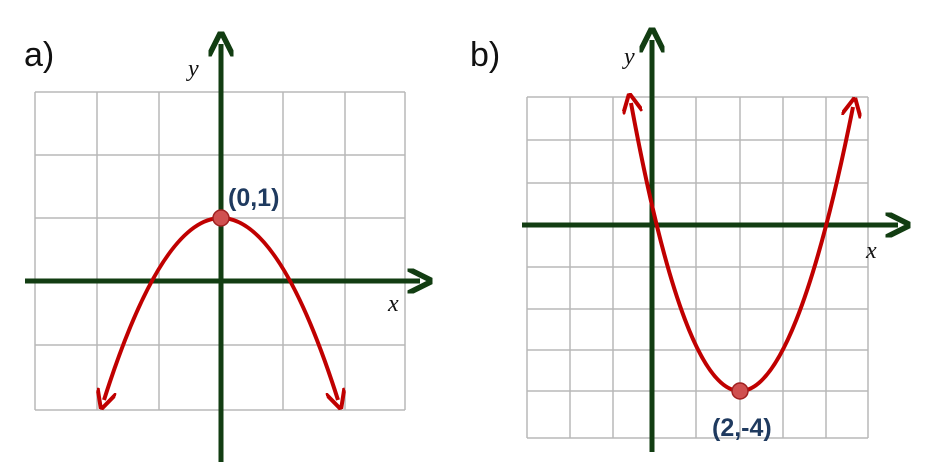 The width and height of the screenshot is (930, 464). Describe the element at coordinates (39, 55) in the screenshot. I see `panel-label: a)` at that location.